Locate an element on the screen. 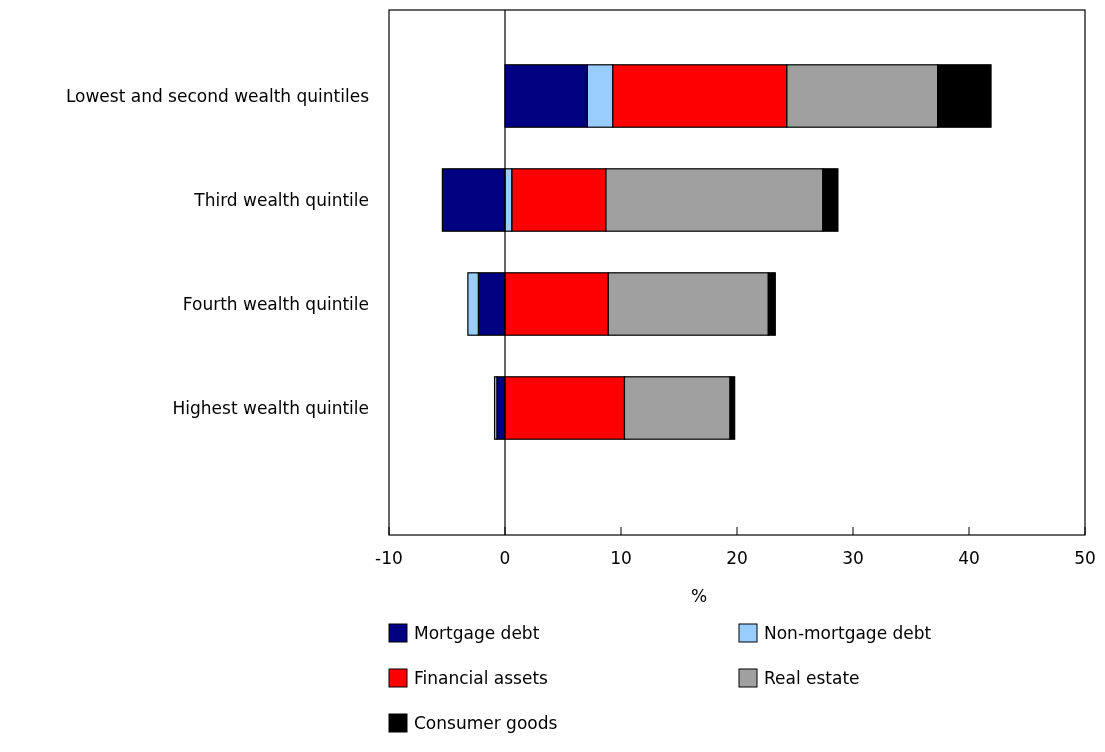 This screenshot has height=752, width=1105. x-tick-label: 10 is located at coordinates (621, 558).